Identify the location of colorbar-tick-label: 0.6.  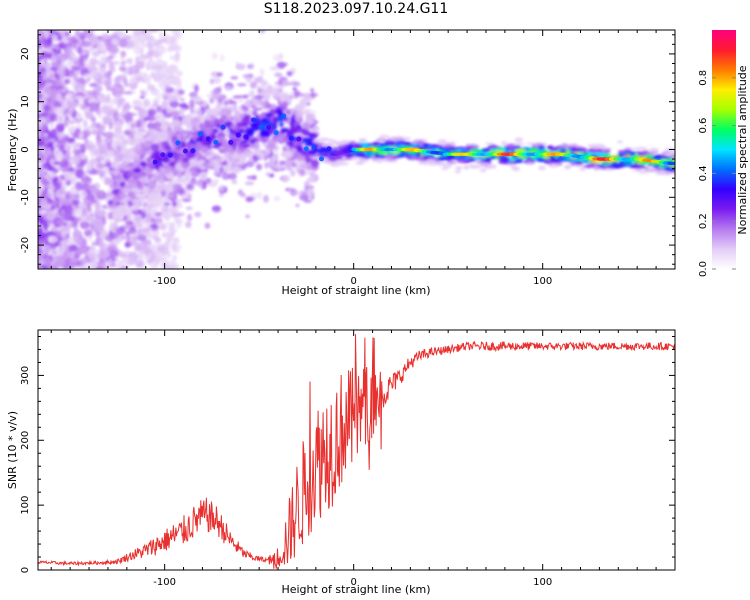
(703, 126).